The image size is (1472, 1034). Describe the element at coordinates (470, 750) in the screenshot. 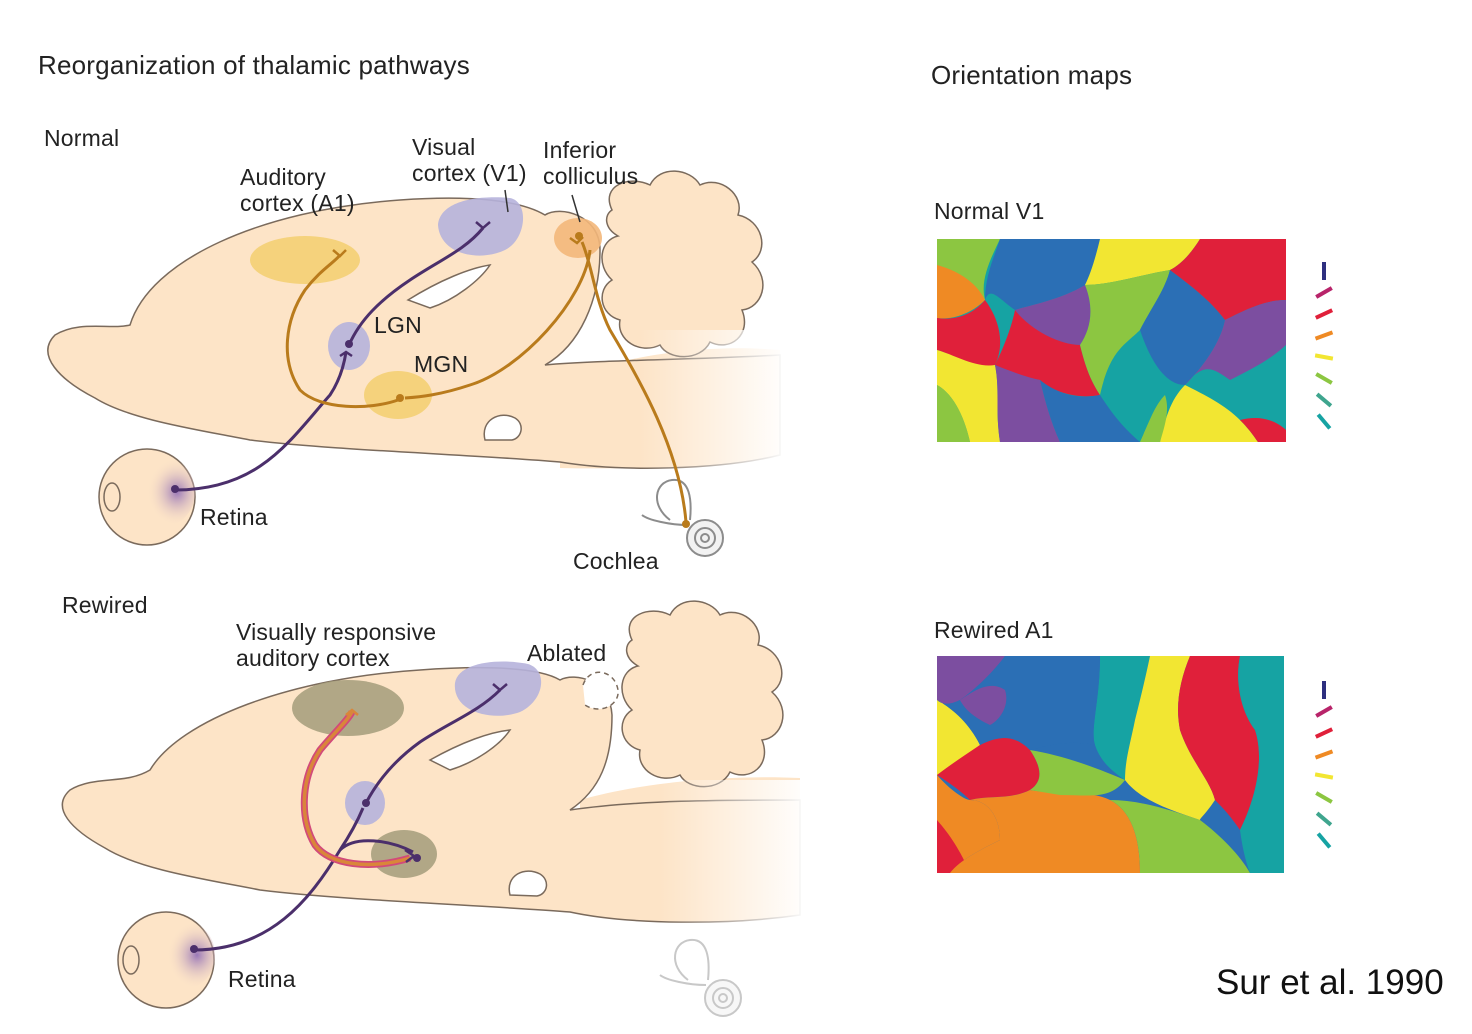

I see `rewired-ventricle` at that location.